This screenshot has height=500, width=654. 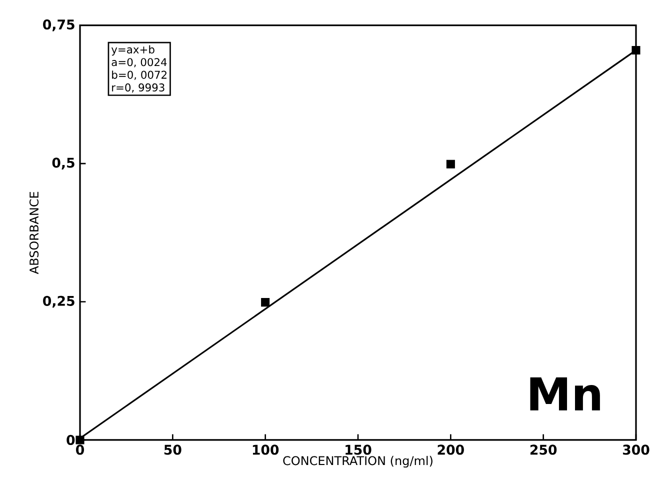 What do you see at coordinates (58, 302) in the screenshot?
I see `y-tick-label: 0,25` at bounding box center [58, 302].